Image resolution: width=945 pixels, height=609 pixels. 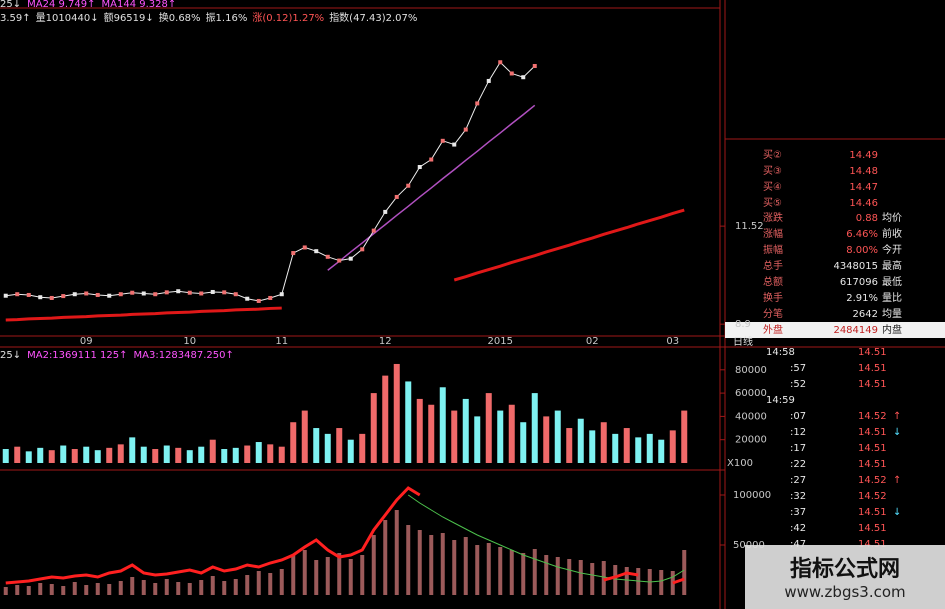 What do you see at coordinates (855, 330) in the screenshot?
I see `stat-value: 2484149` at bounding box center [855, 330].